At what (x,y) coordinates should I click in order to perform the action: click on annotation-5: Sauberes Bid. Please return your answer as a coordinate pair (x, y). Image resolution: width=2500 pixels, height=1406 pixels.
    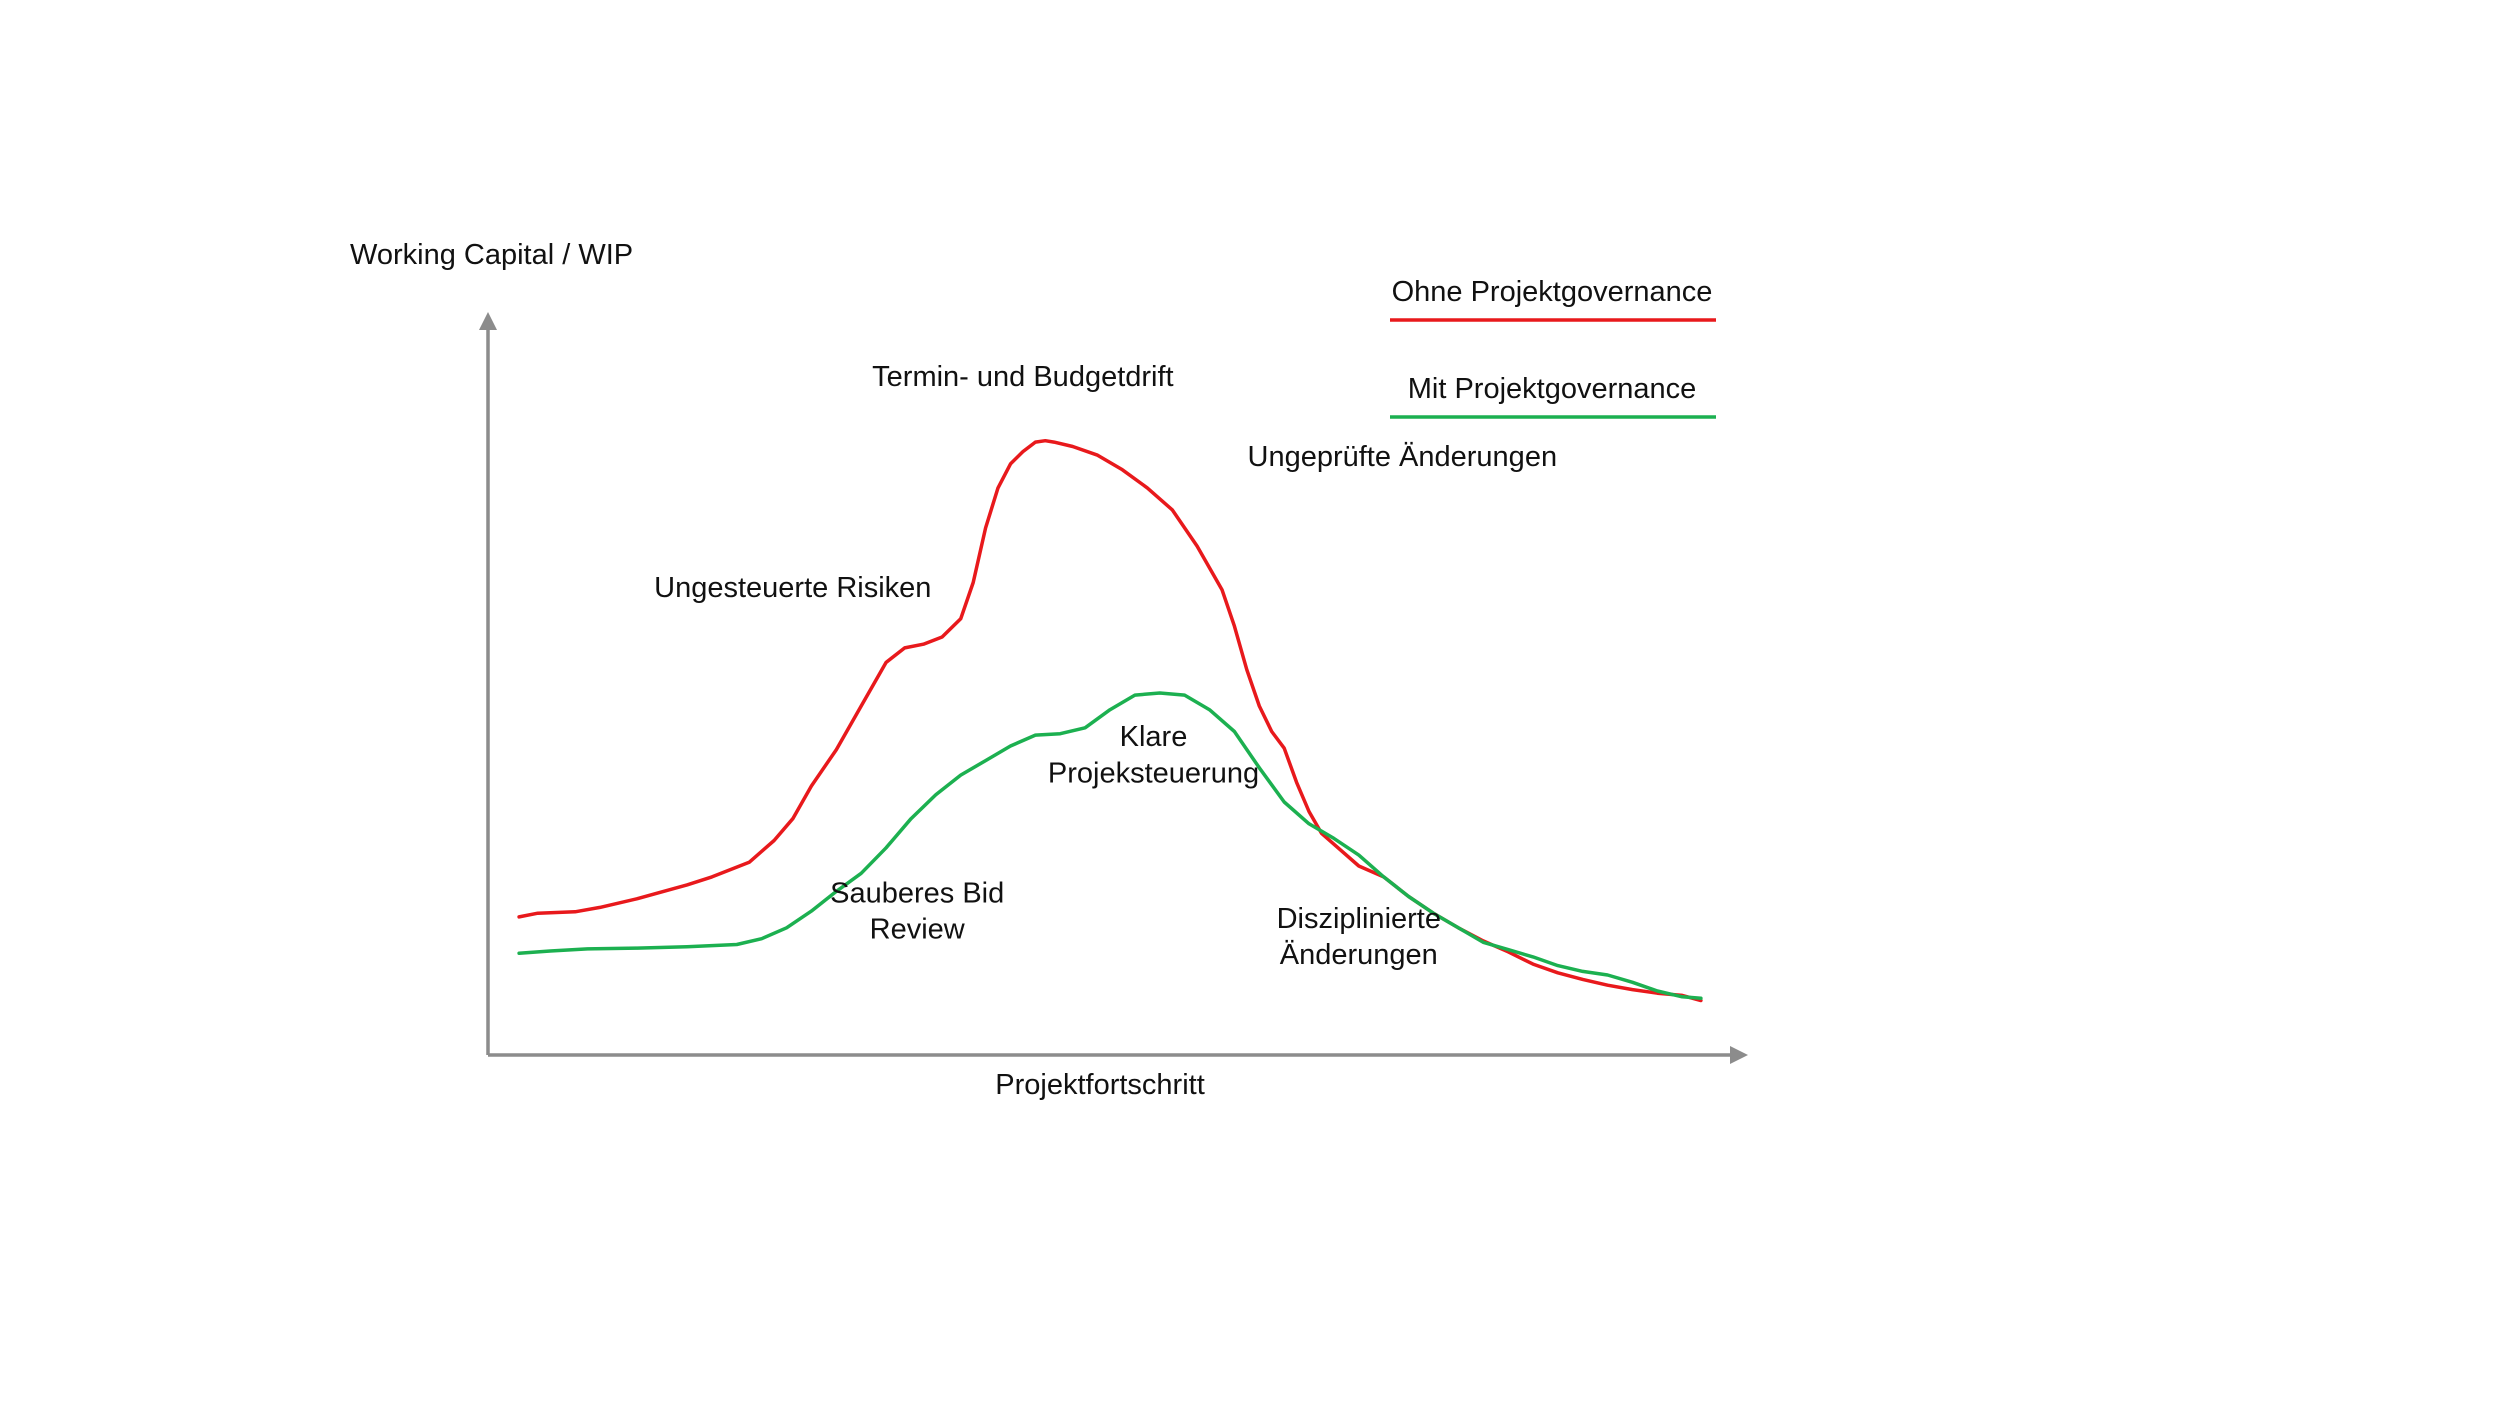
    Looking at the image, I should click on (917, 893).